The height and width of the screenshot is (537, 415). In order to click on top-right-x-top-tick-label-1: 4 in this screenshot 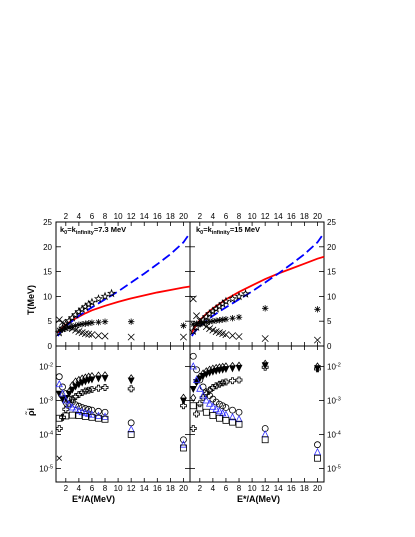, I will do `click(213, 216)`.